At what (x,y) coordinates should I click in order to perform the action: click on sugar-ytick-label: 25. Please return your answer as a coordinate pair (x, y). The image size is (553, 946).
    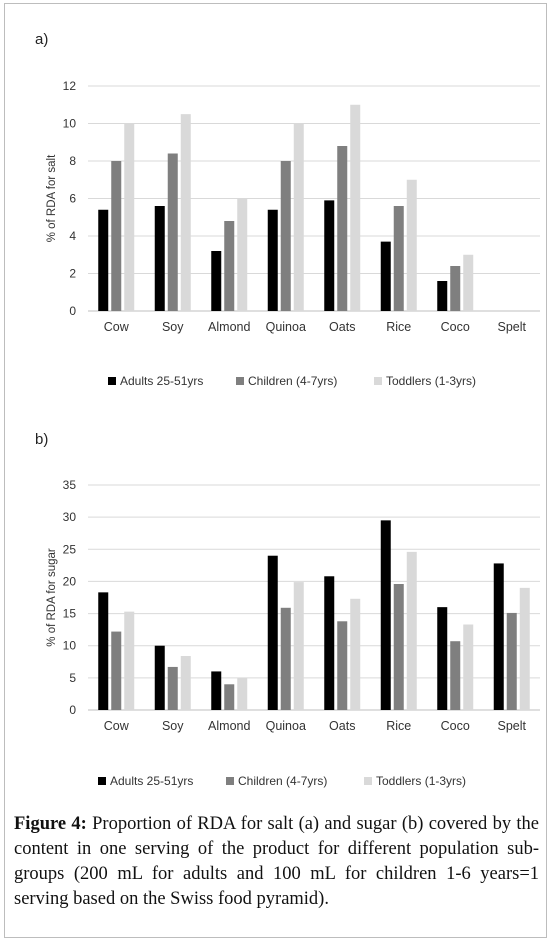
    Looking at the image, I should click on (70, 549).